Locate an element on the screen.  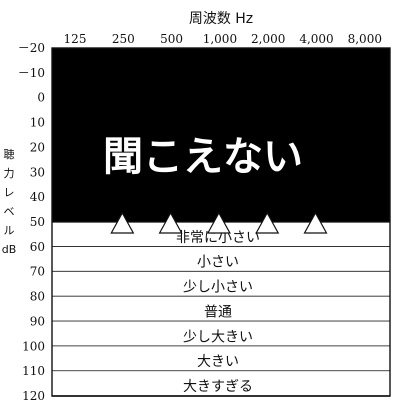
band-label: 普通 is located at coordinates (218, 312).